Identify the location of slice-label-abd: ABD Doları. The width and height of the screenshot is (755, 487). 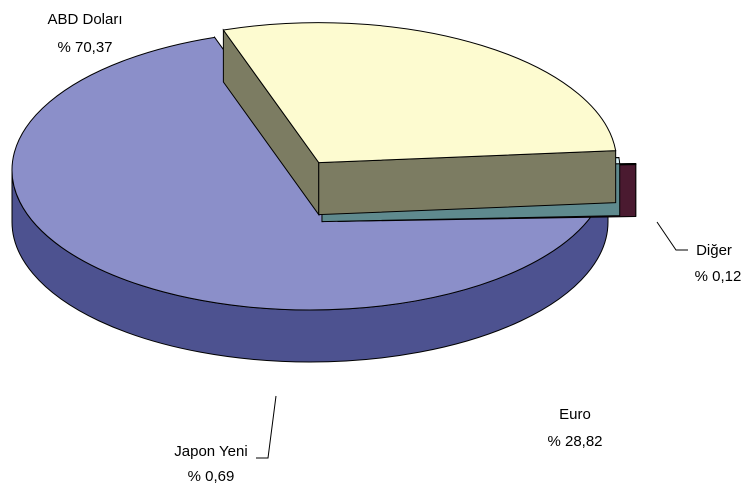
(84, 19).